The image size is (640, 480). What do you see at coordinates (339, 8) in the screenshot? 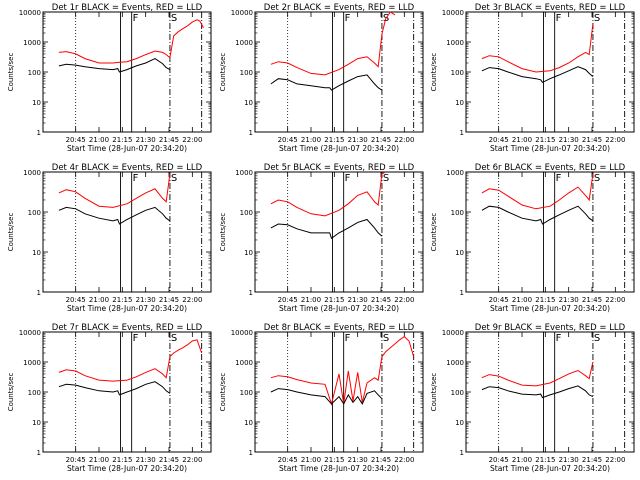
I see `chart-title: Det 2r BLACK = Events, RED = LLD` at bounding box center [339, 8].